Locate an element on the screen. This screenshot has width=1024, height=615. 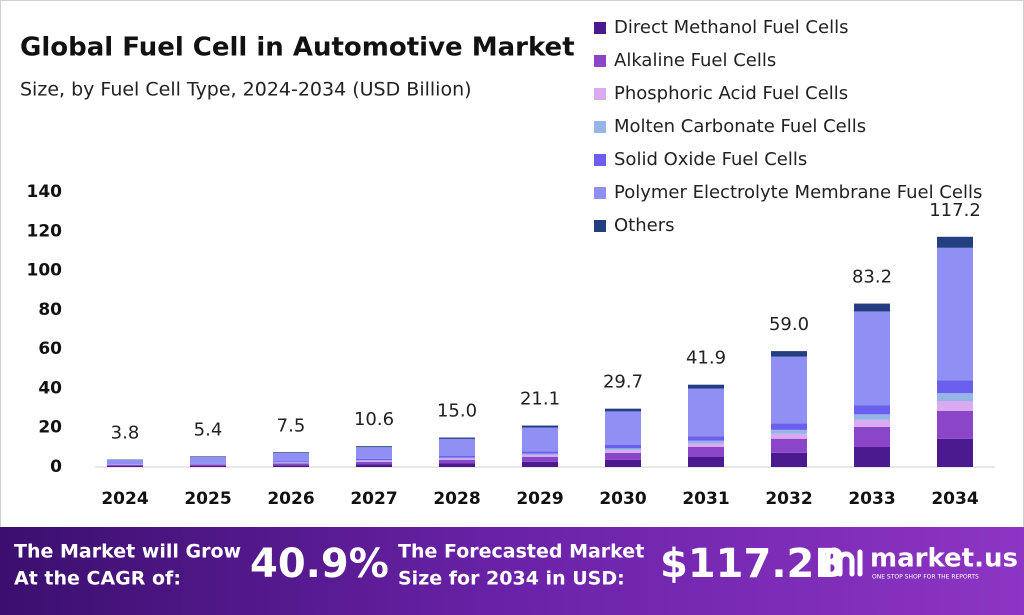
x-tick-label: 2034 is located at coordinates (954, 499).